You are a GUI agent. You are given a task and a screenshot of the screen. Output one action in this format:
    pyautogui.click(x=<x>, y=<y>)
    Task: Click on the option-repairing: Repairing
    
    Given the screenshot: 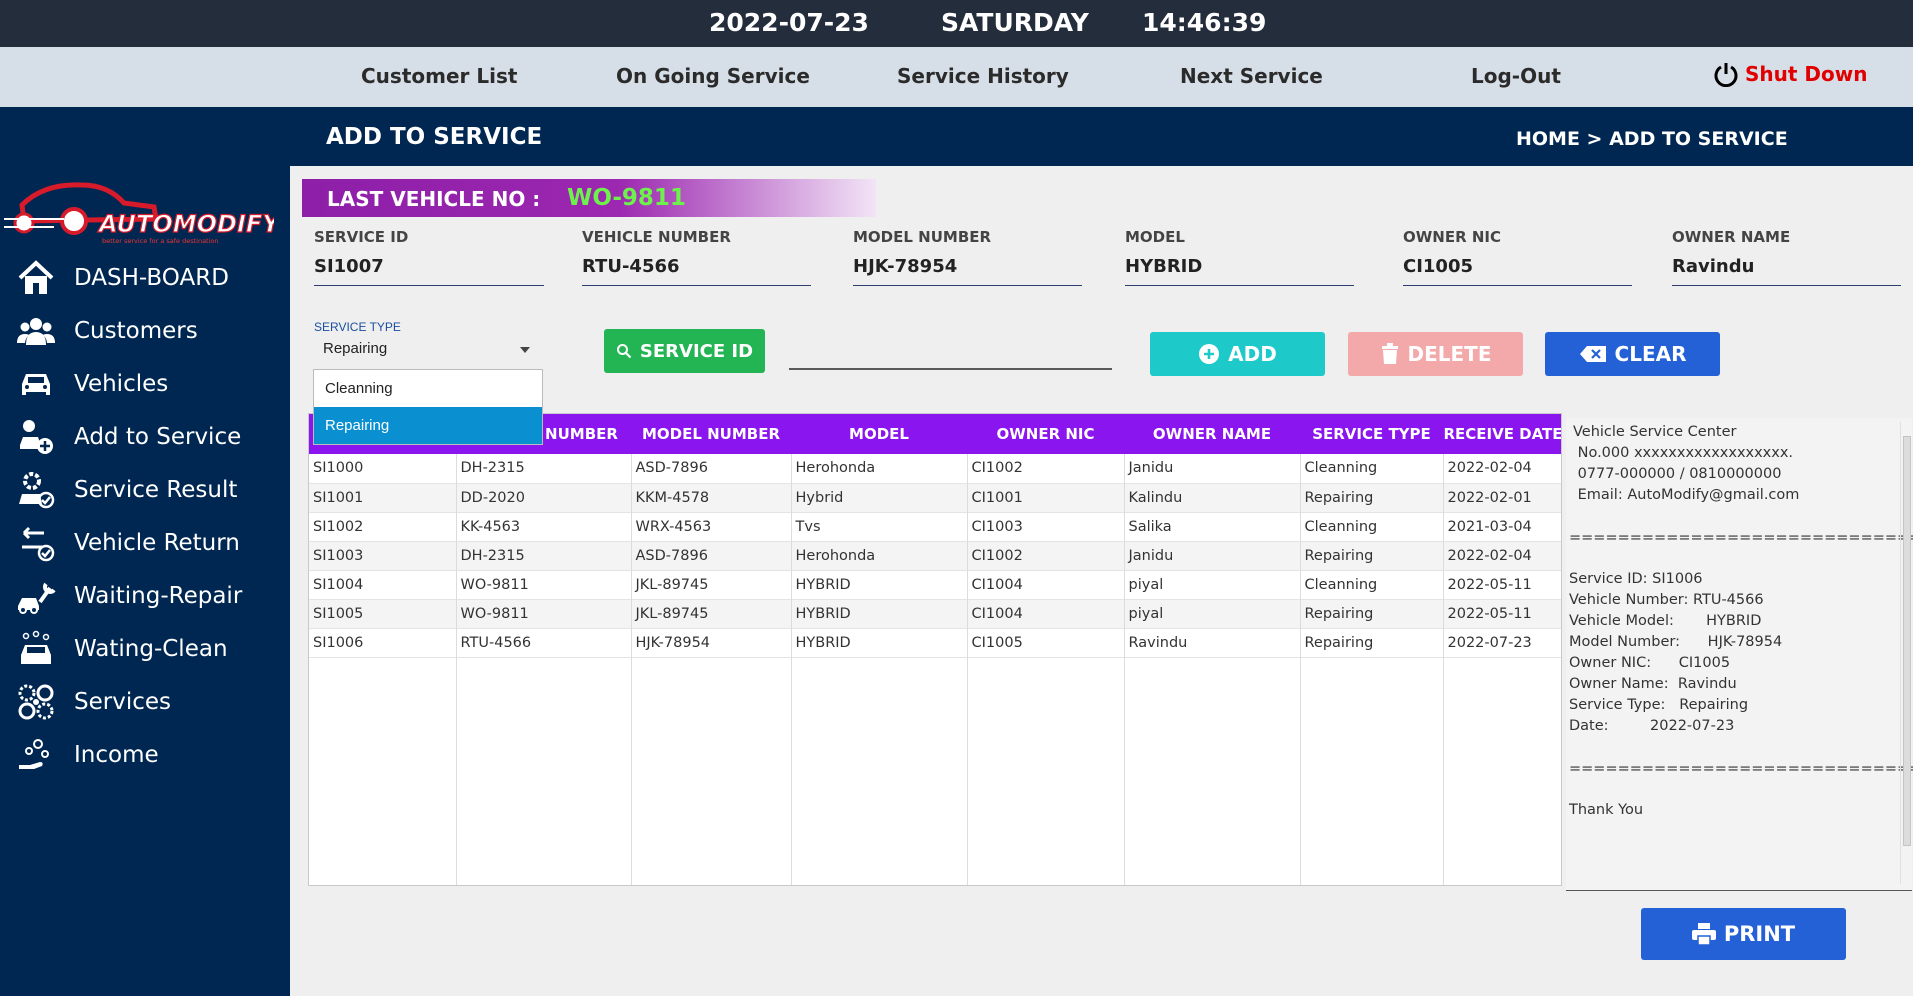 What is the action you would take?
    pyautogui.click(x=428, y=425)
    